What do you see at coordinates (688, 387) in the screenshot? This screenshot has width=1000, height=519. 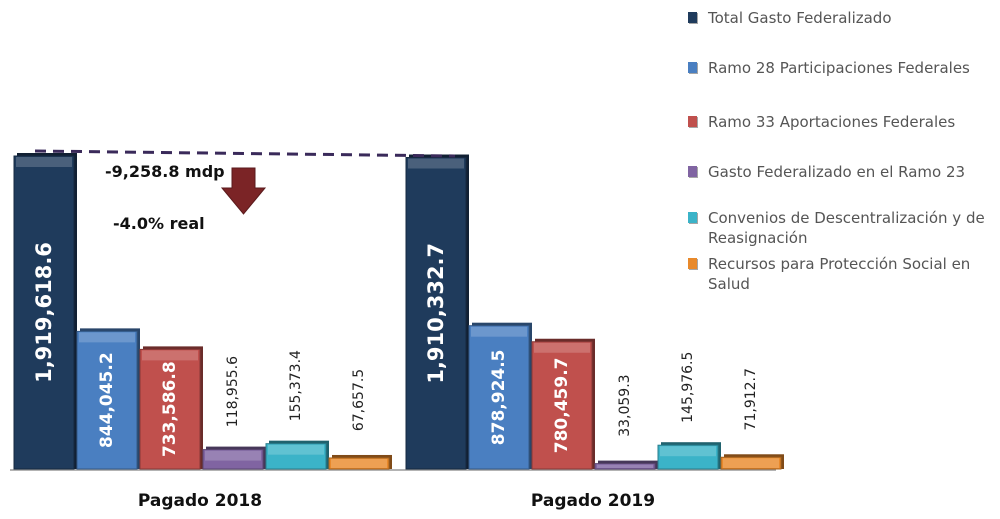 I see `data-label: 145,976.5` at bounding box center [688, 387].